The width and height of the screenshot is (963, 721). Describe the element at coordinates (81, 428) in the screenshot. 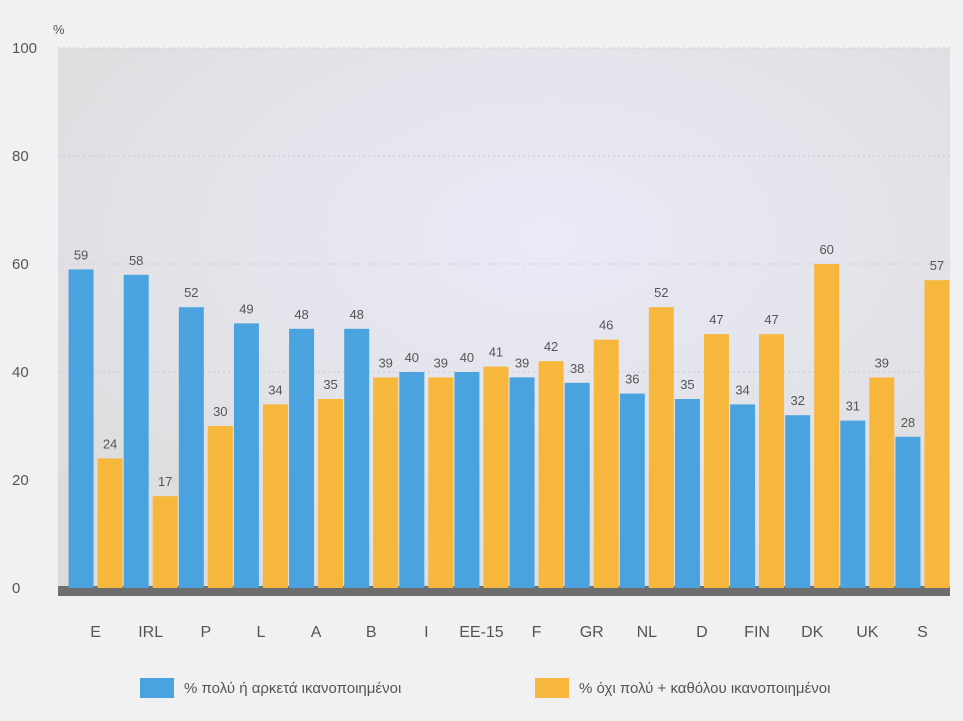

I see `bar-1-E` at that location.